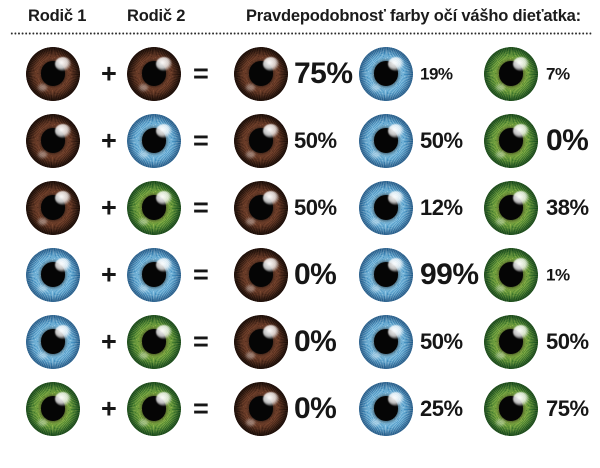 The height and width of the screenshot is (468, 600). What do you see at coordinates (441, 408) in the screenshot?
I see `probability-blue: 25%` at bounding box center [441, 408].